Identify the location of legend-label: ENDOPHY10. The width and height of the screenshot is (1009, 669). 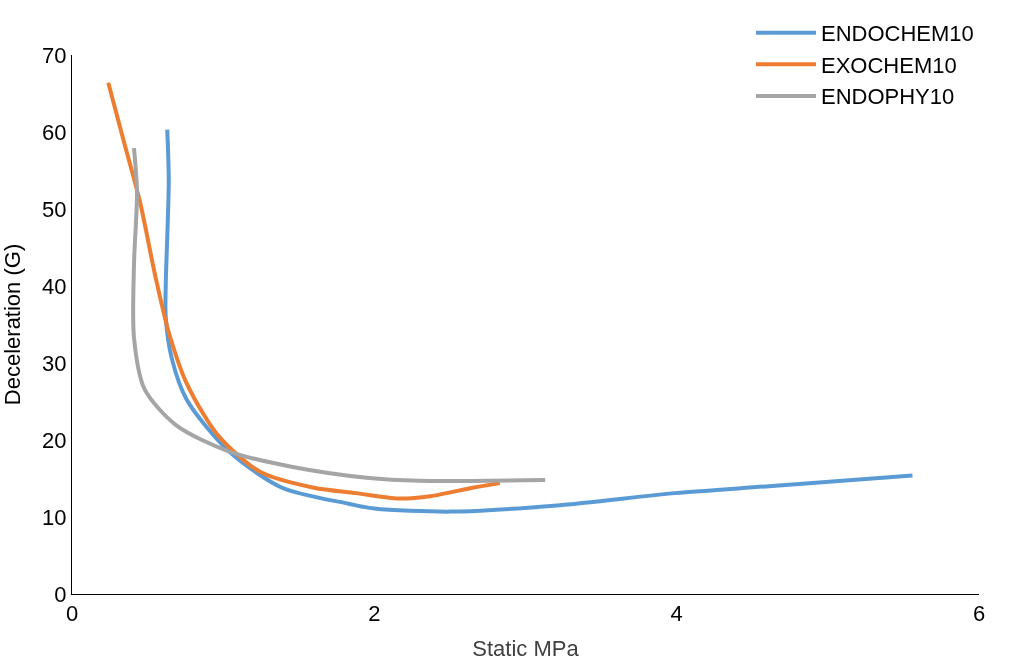
(888, 97).